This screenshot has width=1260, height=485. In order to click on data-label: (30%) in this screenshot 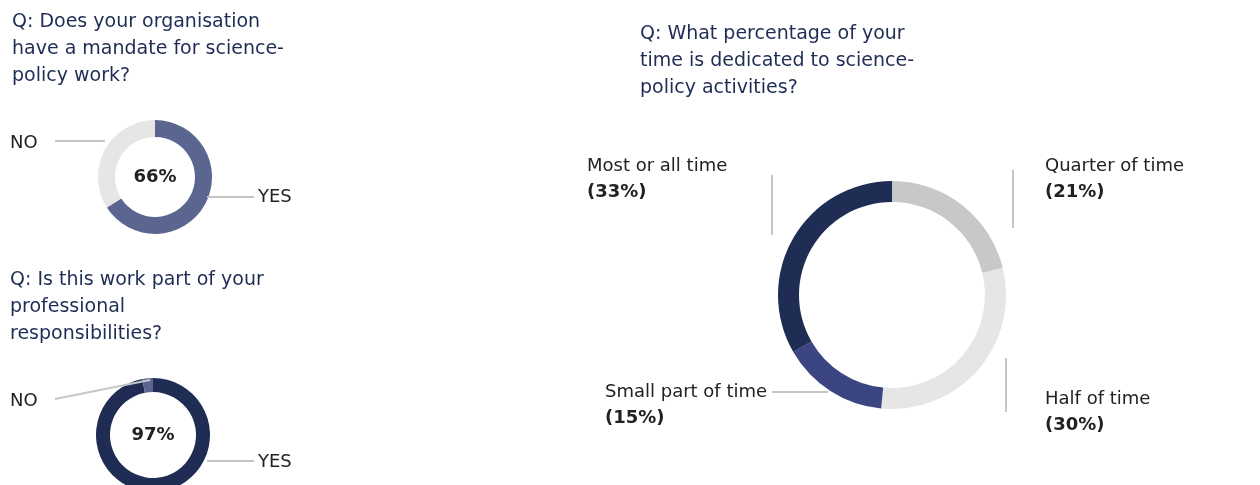, I will do `click(1075, 423)`.